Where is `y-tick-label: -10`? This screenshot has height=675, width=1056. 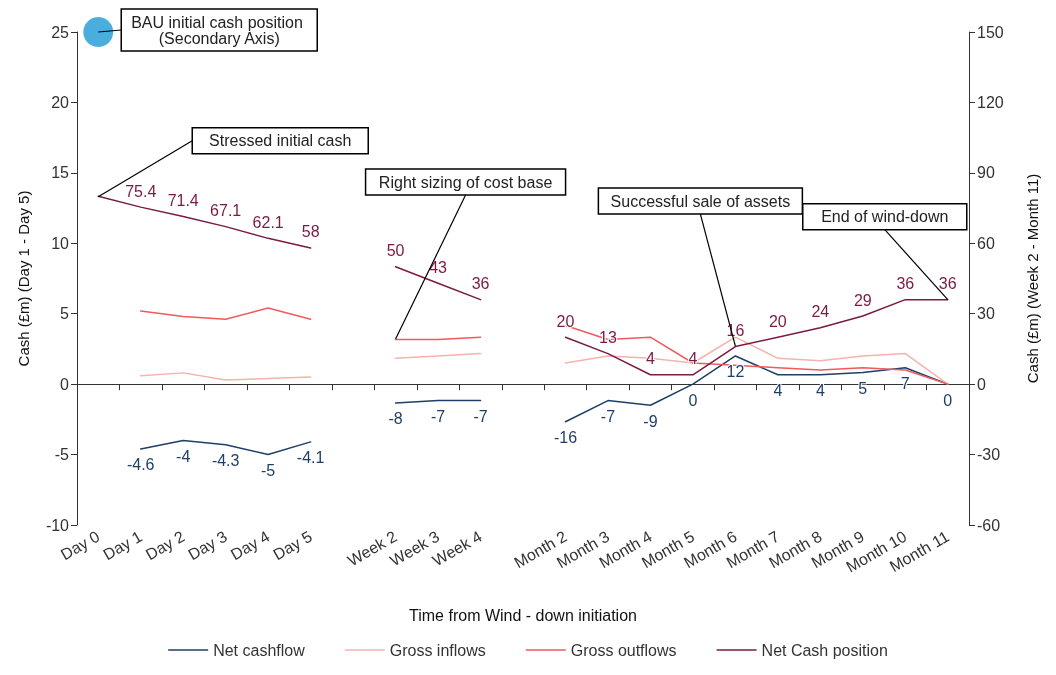
y-tick-label: -10 is located at coordinates (57, 525).